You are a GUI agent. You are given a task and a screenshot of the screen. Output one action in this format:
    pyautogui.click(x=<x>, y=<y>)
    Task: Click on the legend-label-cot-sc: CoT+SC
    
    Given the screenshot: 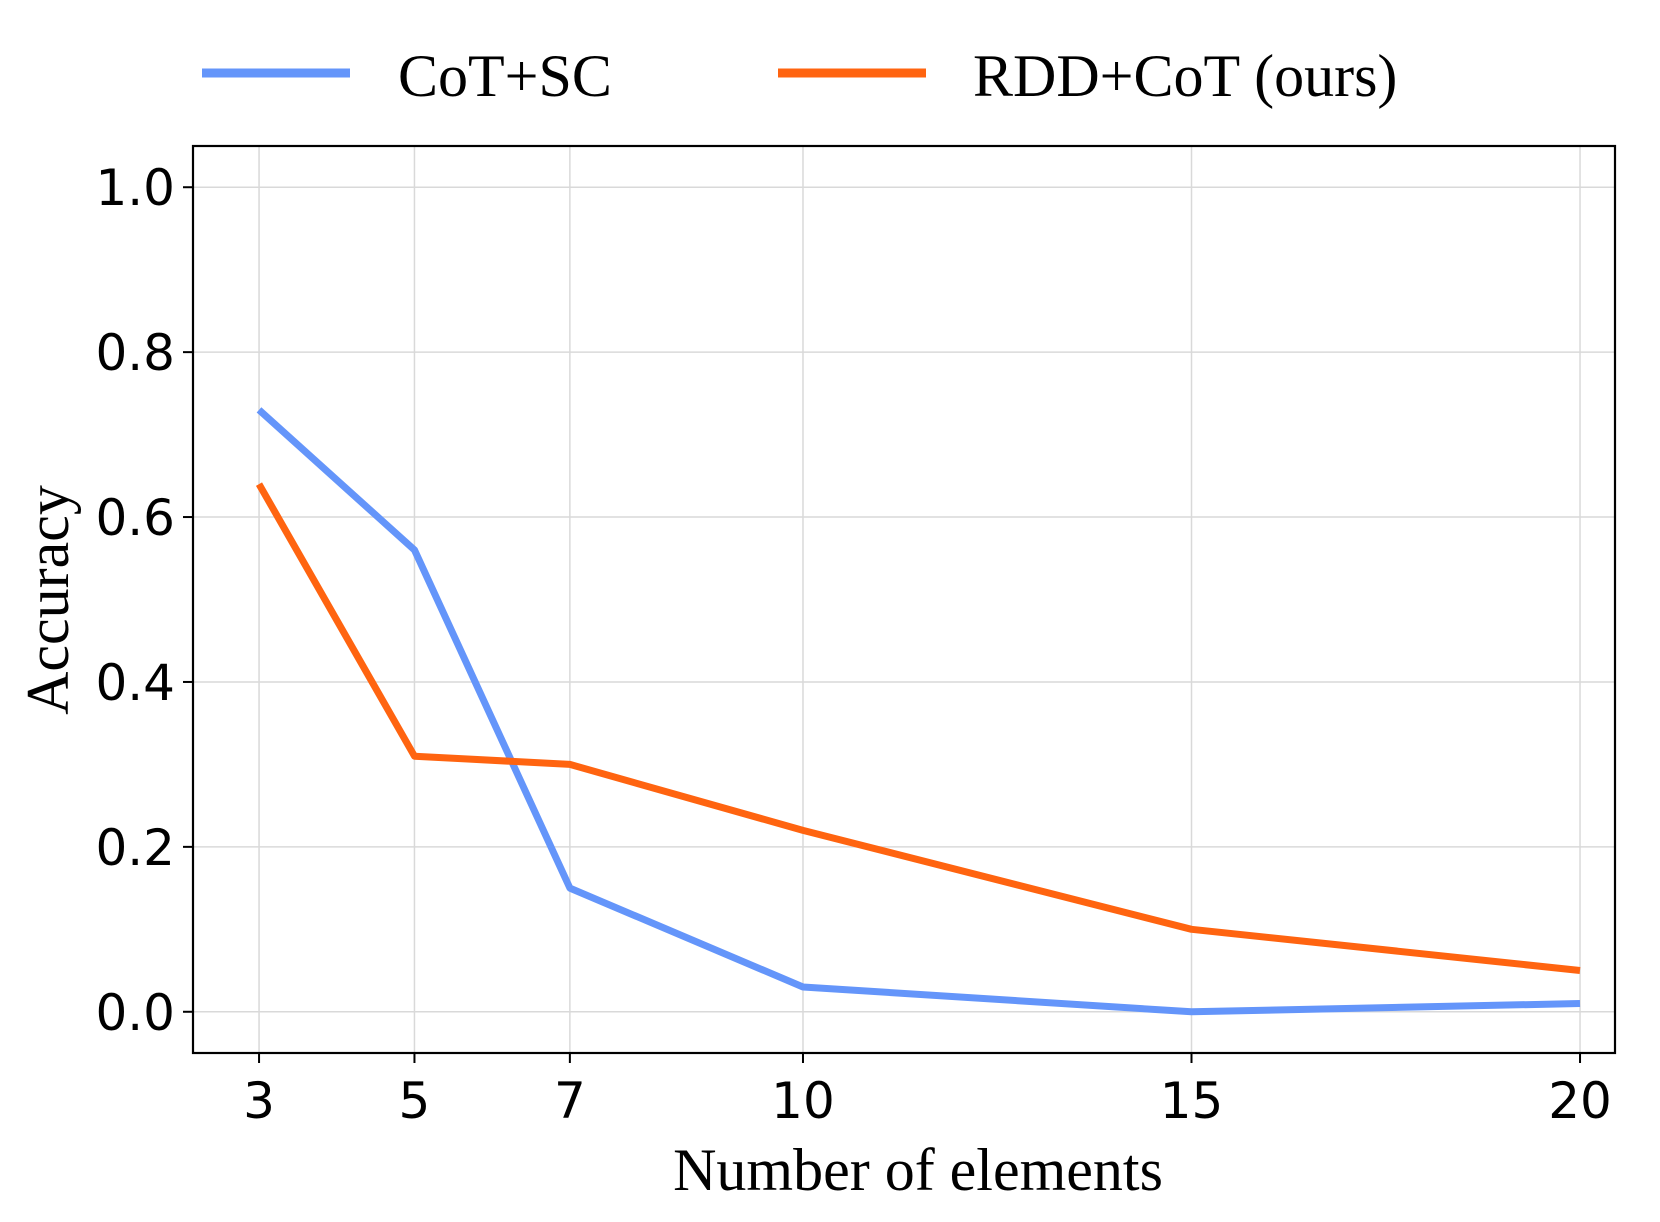 What is the action you would take?
    pyautogui.click(x=505, y=76)
    